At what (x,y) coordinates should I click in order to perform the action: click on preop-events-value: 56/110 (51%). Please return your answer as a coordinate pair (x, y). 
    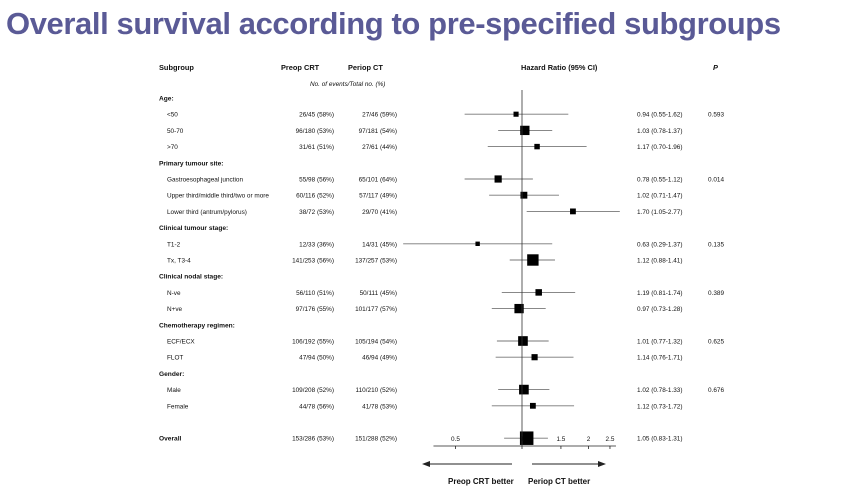
    Looking at the image, I should click on (315, 293).